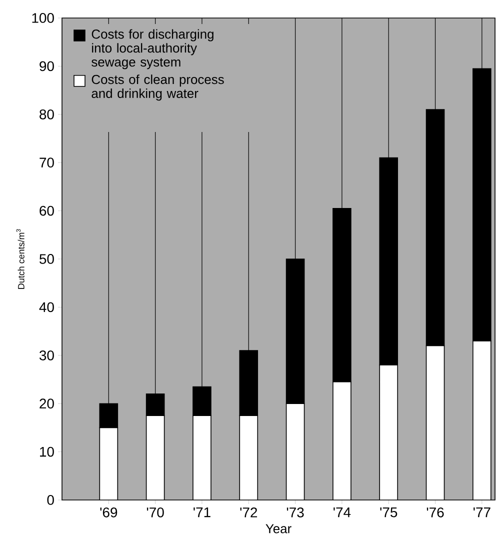 This screenshot has width=496, height=555. Describe the element at coordinates (47, 403) in the screenshot. I see `y-tick-label: 20` at that location.